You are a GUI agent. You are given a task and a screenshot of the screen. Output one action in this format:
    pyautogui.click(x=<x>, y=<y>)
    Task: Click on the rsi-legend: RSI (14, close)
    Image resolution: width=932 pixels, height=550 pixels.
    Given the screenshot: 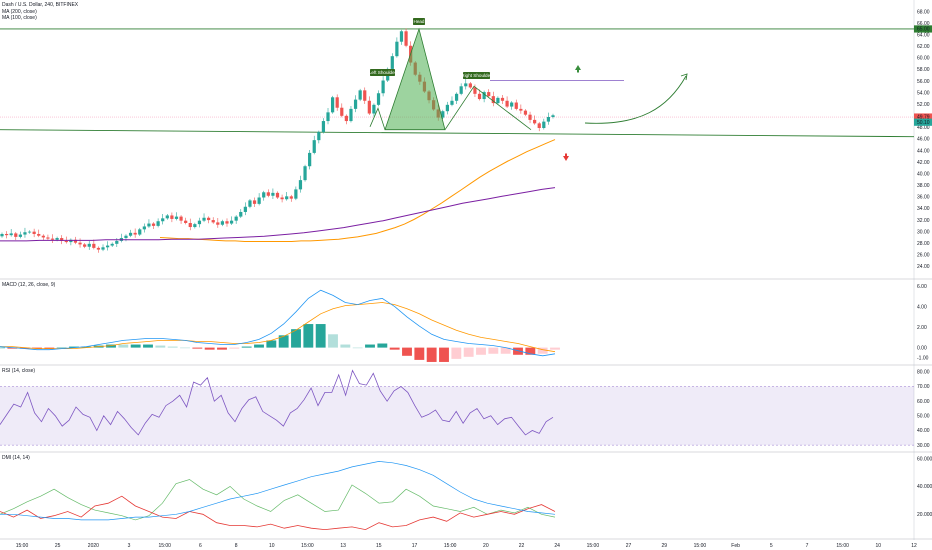 What is the action you would take?
    pyautogui.click(x=19, y=371)
    